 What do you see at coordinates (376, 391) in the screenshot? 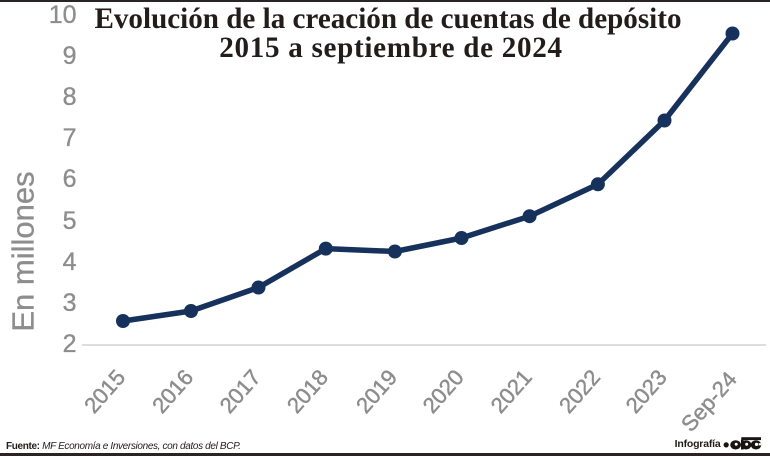
I see `svg-text: 2019` at bounding box center [376, 391].